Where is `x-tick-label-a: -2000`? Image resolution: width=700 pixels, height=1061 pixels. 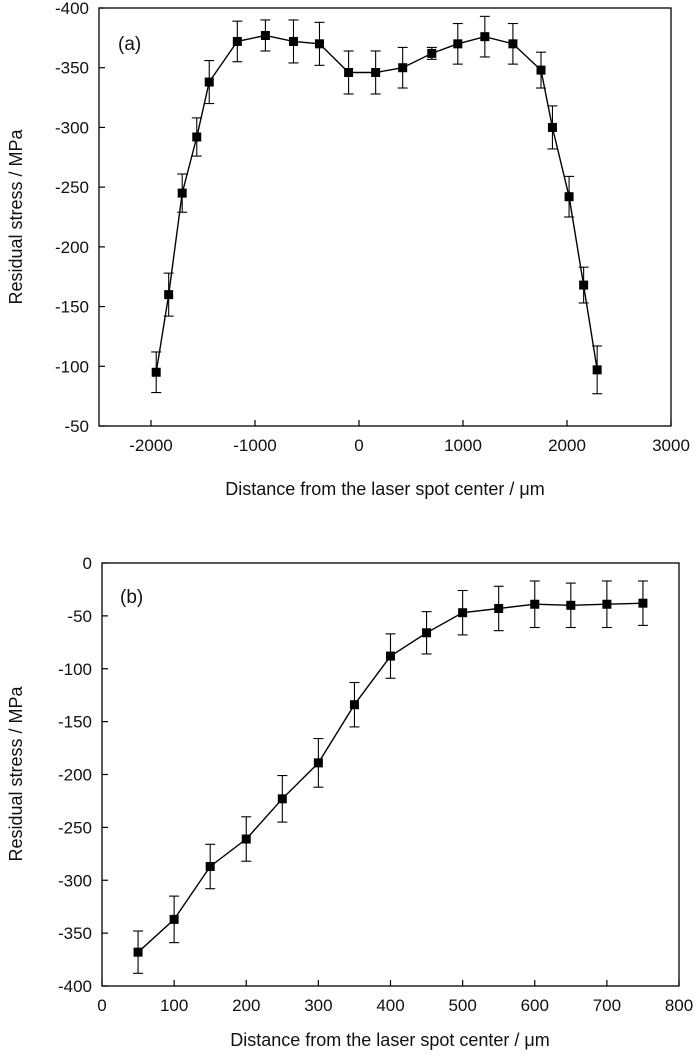 x-tick-label-a: -2000 is located at coordinates (150, 445).